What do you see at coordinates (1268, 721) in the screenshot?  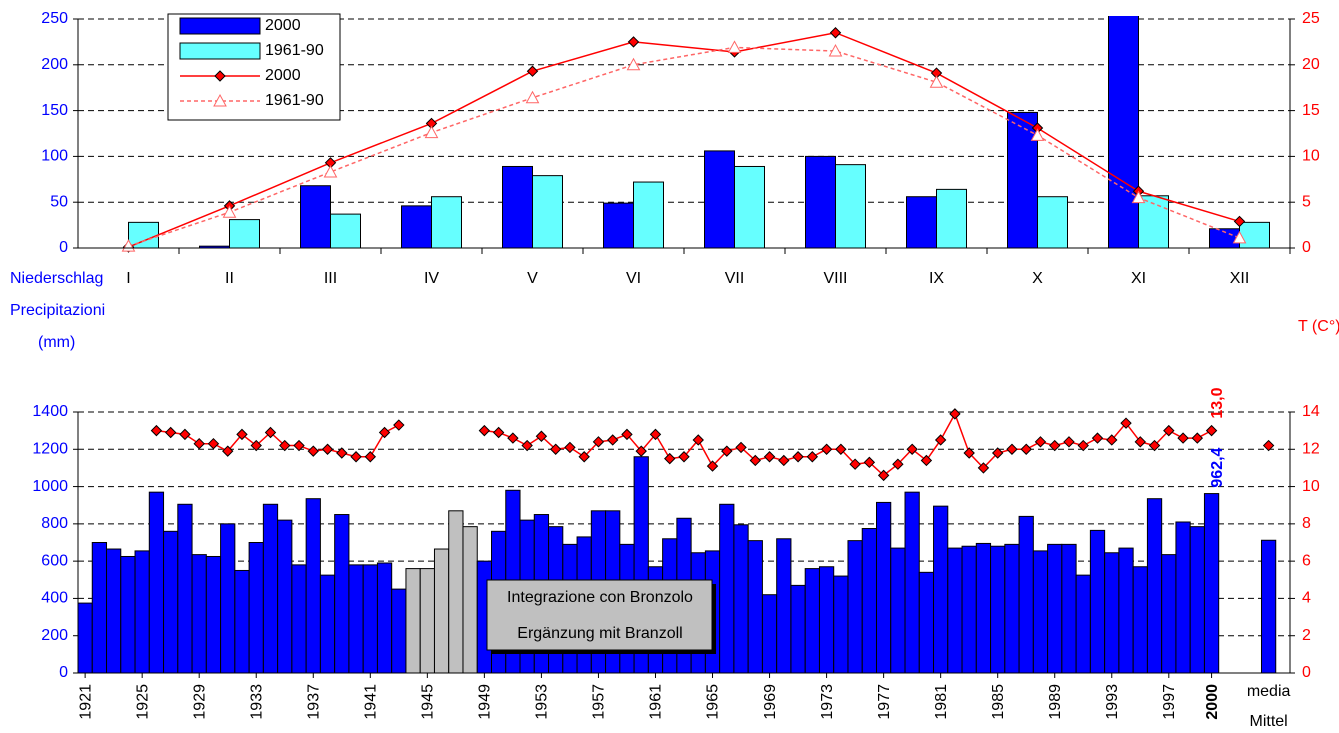 I see `mean-label: Mittel` at bounding box center [1268, 721].